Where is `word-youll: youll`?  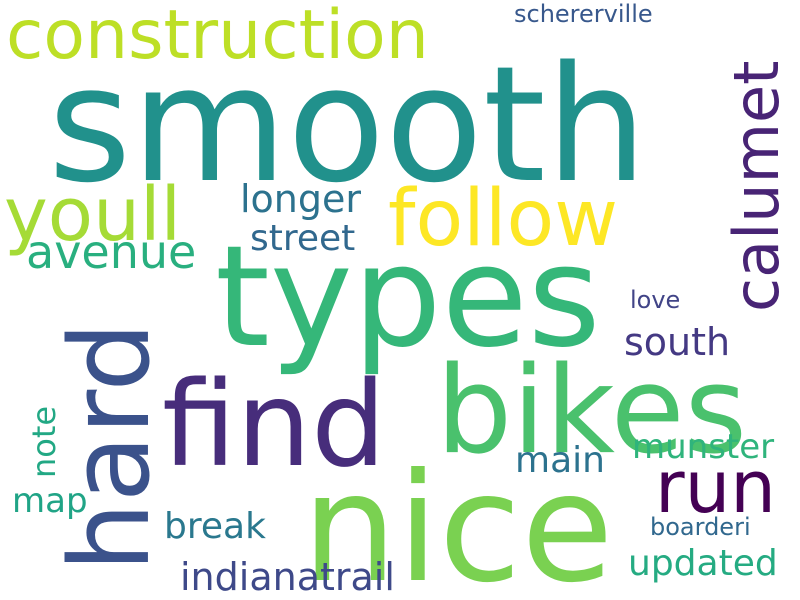
word-youll: youll is located at coordinates (92, 215).